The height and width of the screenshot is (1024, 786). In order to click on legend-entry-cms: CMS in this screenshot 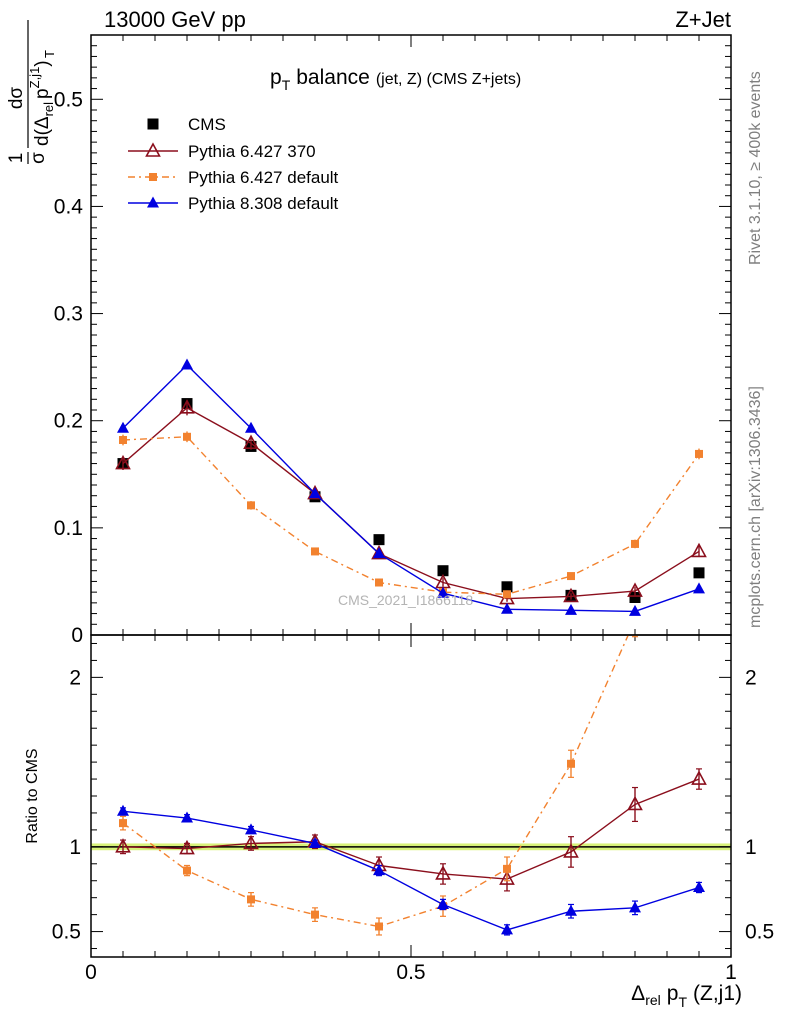, I will do `click(186, 124)`.